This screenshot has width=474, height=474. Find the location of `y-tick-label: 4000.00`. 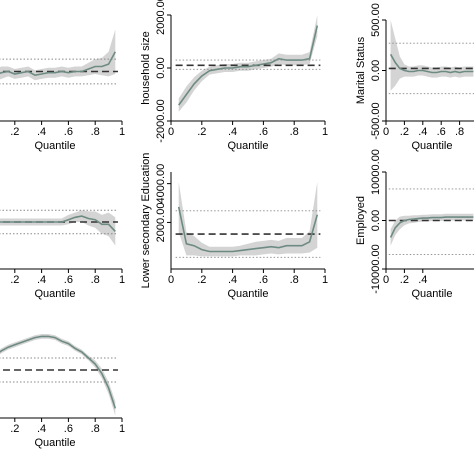

y-tick-label: 4000.00 is located at coordinates (161, 184).